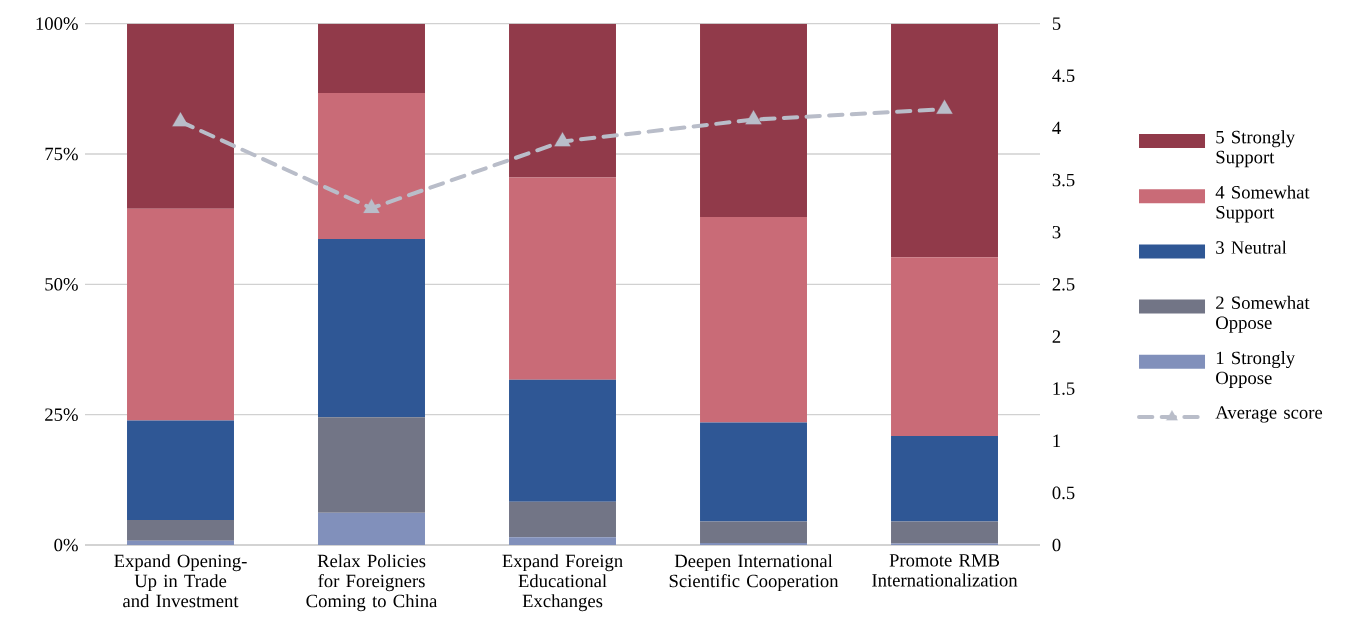  What do you see at coordinates (1057, 440) in the screenshot?
I see `y2-tick-label: 1` at bounding box center [1057, 440].